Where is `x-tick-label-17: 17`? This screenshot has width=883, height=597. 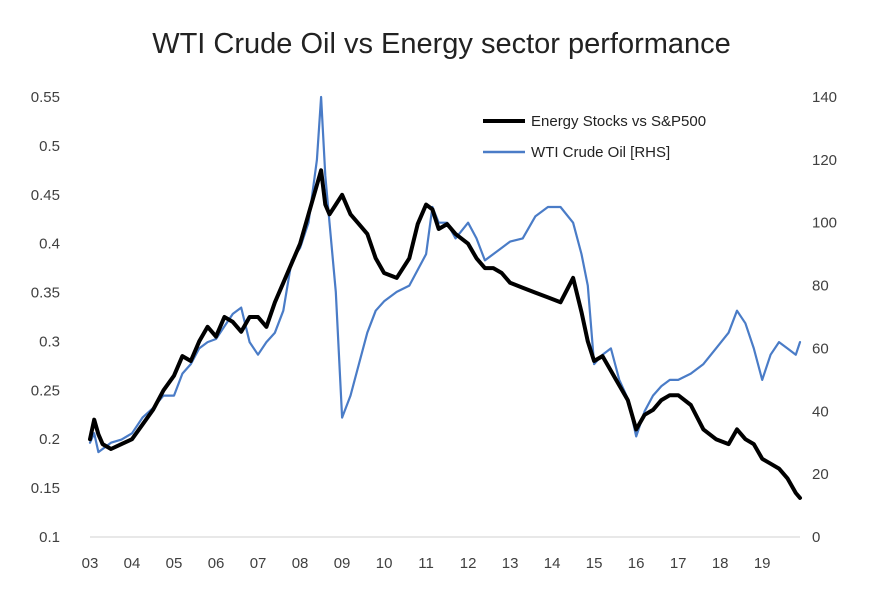
x-tick-label-17: 17 is located at coordinates (678, 563).